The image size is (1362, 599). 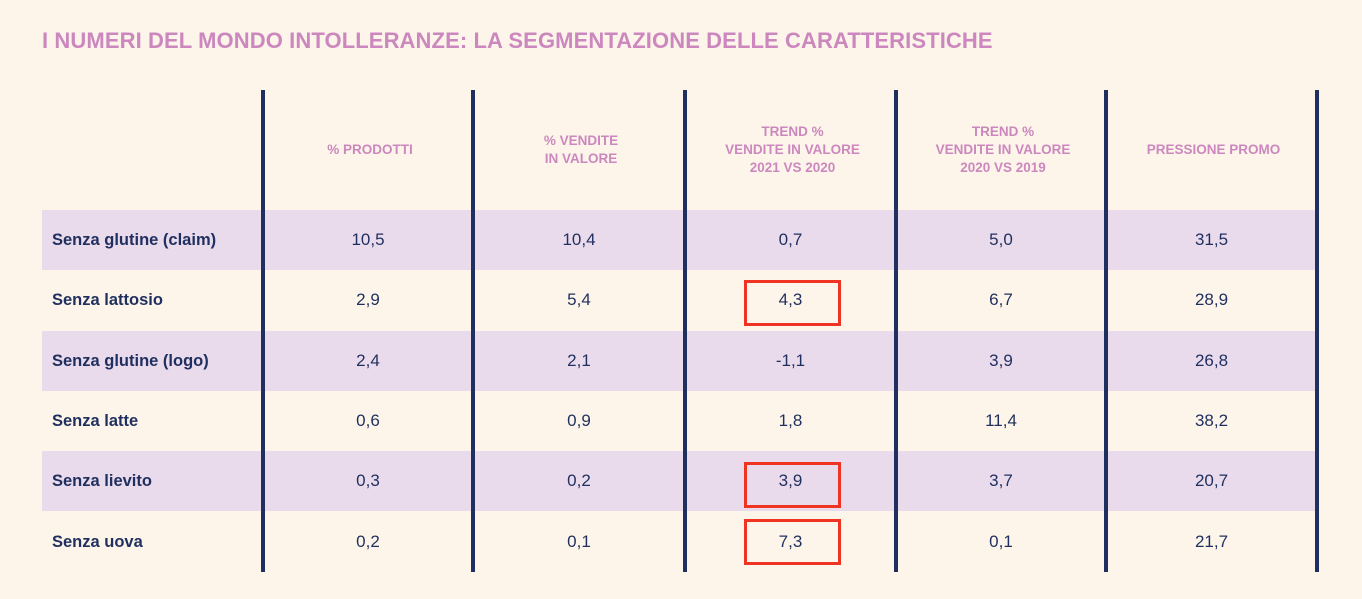 What do you see at coordinates (1213, 149) in the screenshot?
I see `column-header-promo-pressure: PRESSIONE PROMO` at bounding box center [1213, 149].